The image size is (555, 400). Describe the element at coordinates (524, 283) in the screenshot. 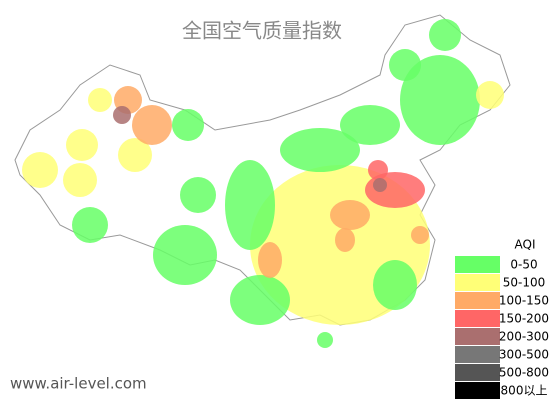

I see `legend-label: 50-100` at that location.